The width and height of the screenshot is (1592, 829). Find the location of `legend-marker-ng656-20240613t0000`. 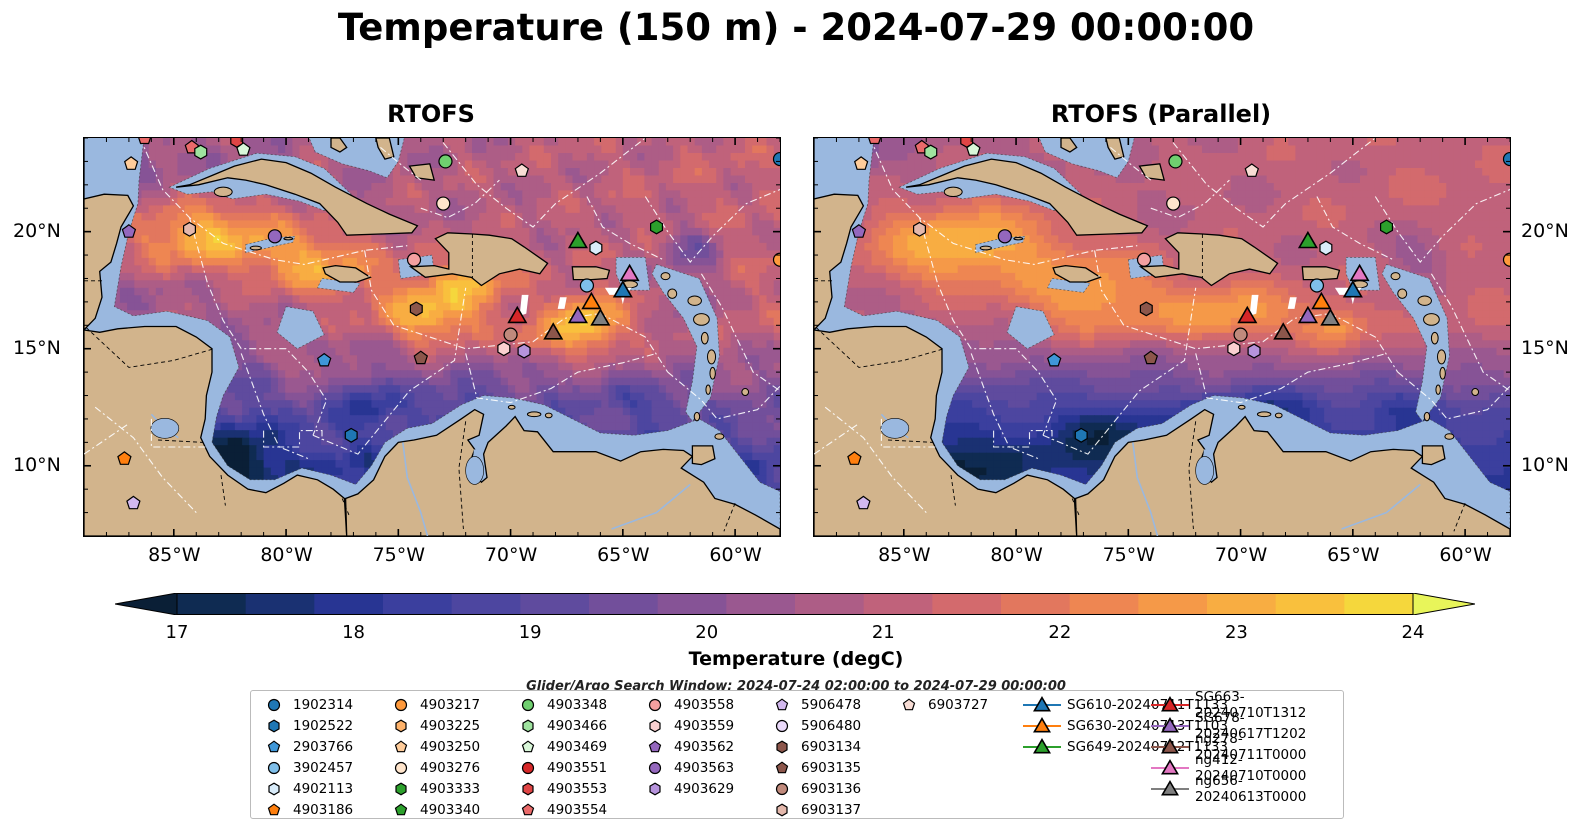

legend-marker-ng656-20240613t0000 is located at coordinates (1170, 788).